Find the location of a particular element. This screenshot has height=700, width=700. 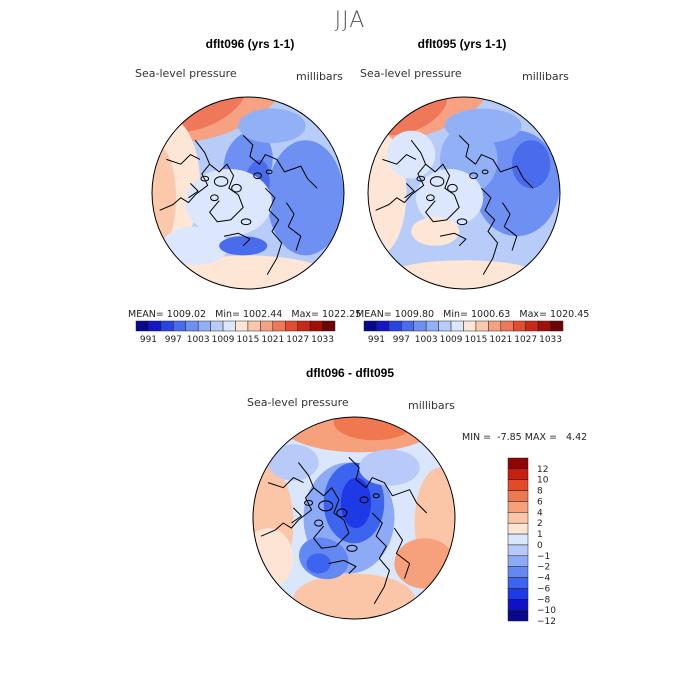

colorbar-3-tick-label: 10 is located at coordinates (543, 481).